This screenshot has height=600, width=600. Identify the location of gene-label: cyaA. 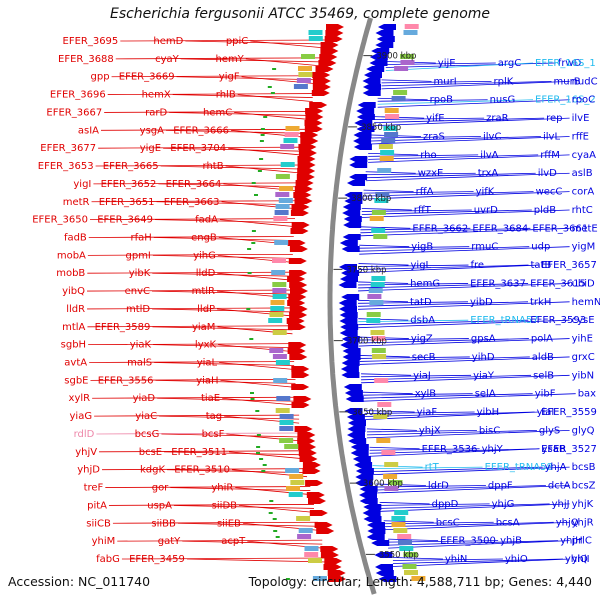
(584, 155).